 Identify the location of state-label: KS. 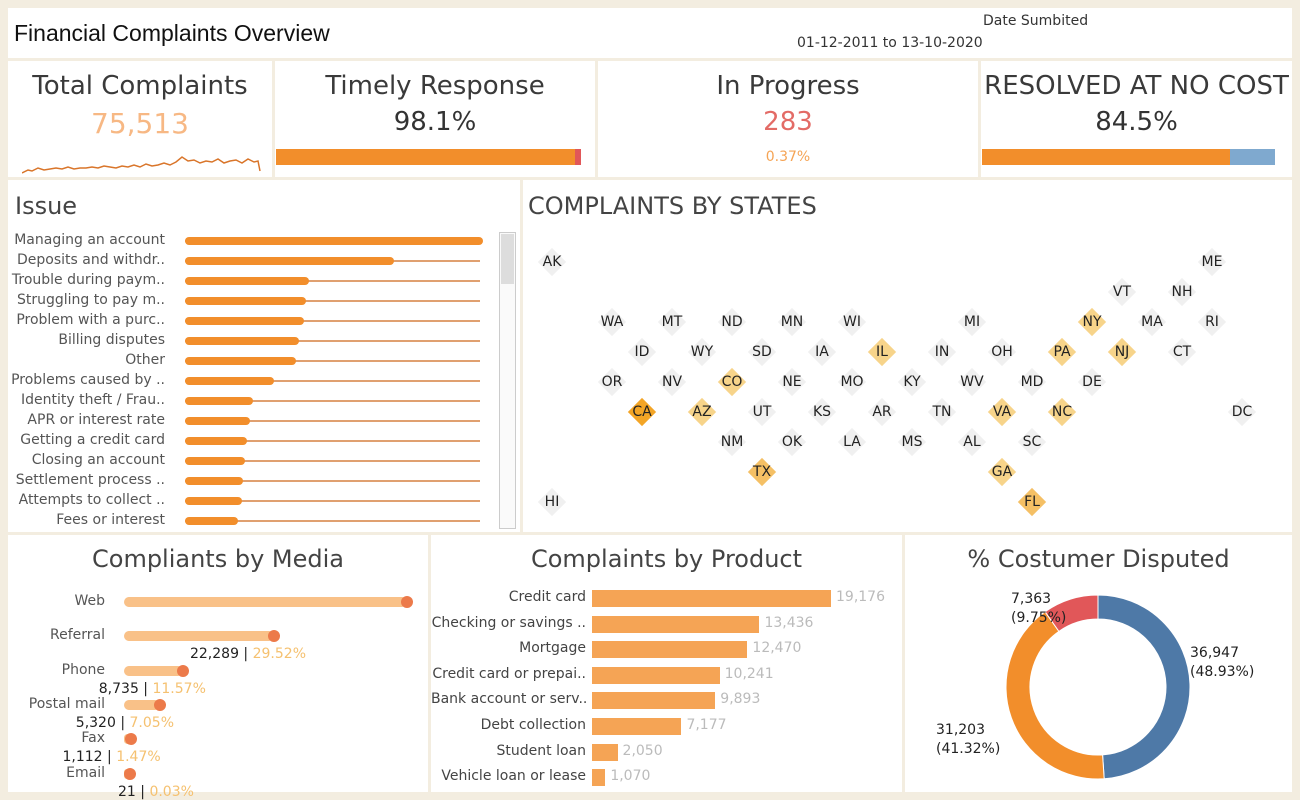
(822, 412).